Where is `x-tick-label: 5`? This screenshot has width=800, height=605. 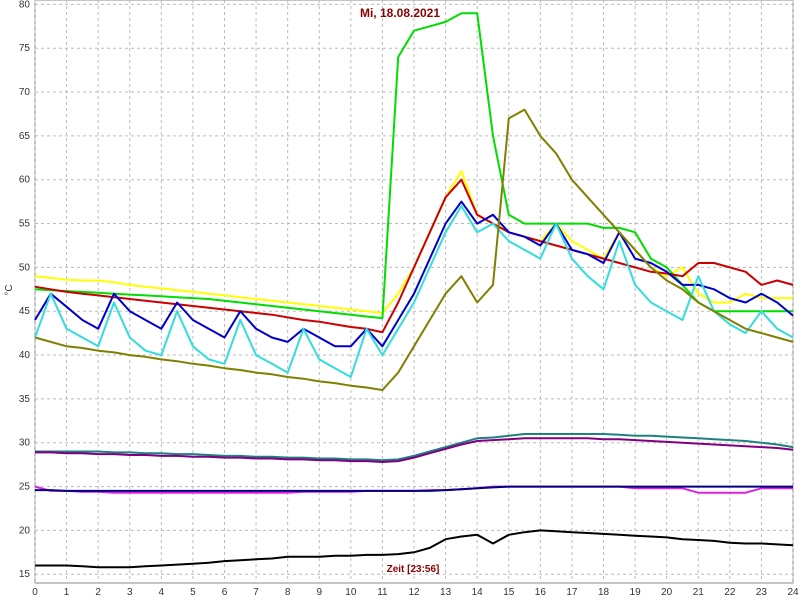
x-tick-label: 5 is located at coordinates (193, 592).